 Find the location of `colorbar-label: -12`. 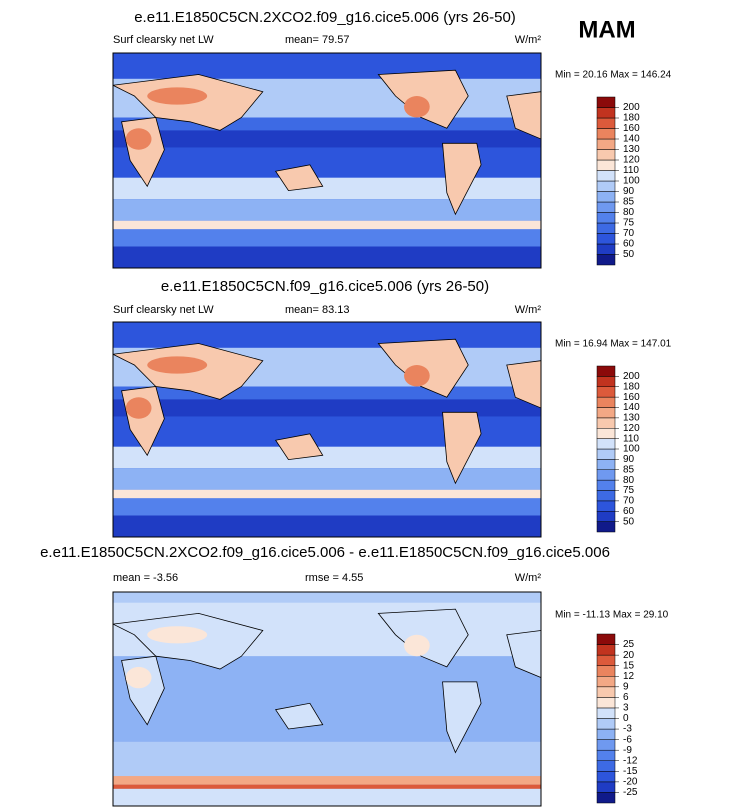

colorbar-label: -12 is located at coordinates (630, 760).